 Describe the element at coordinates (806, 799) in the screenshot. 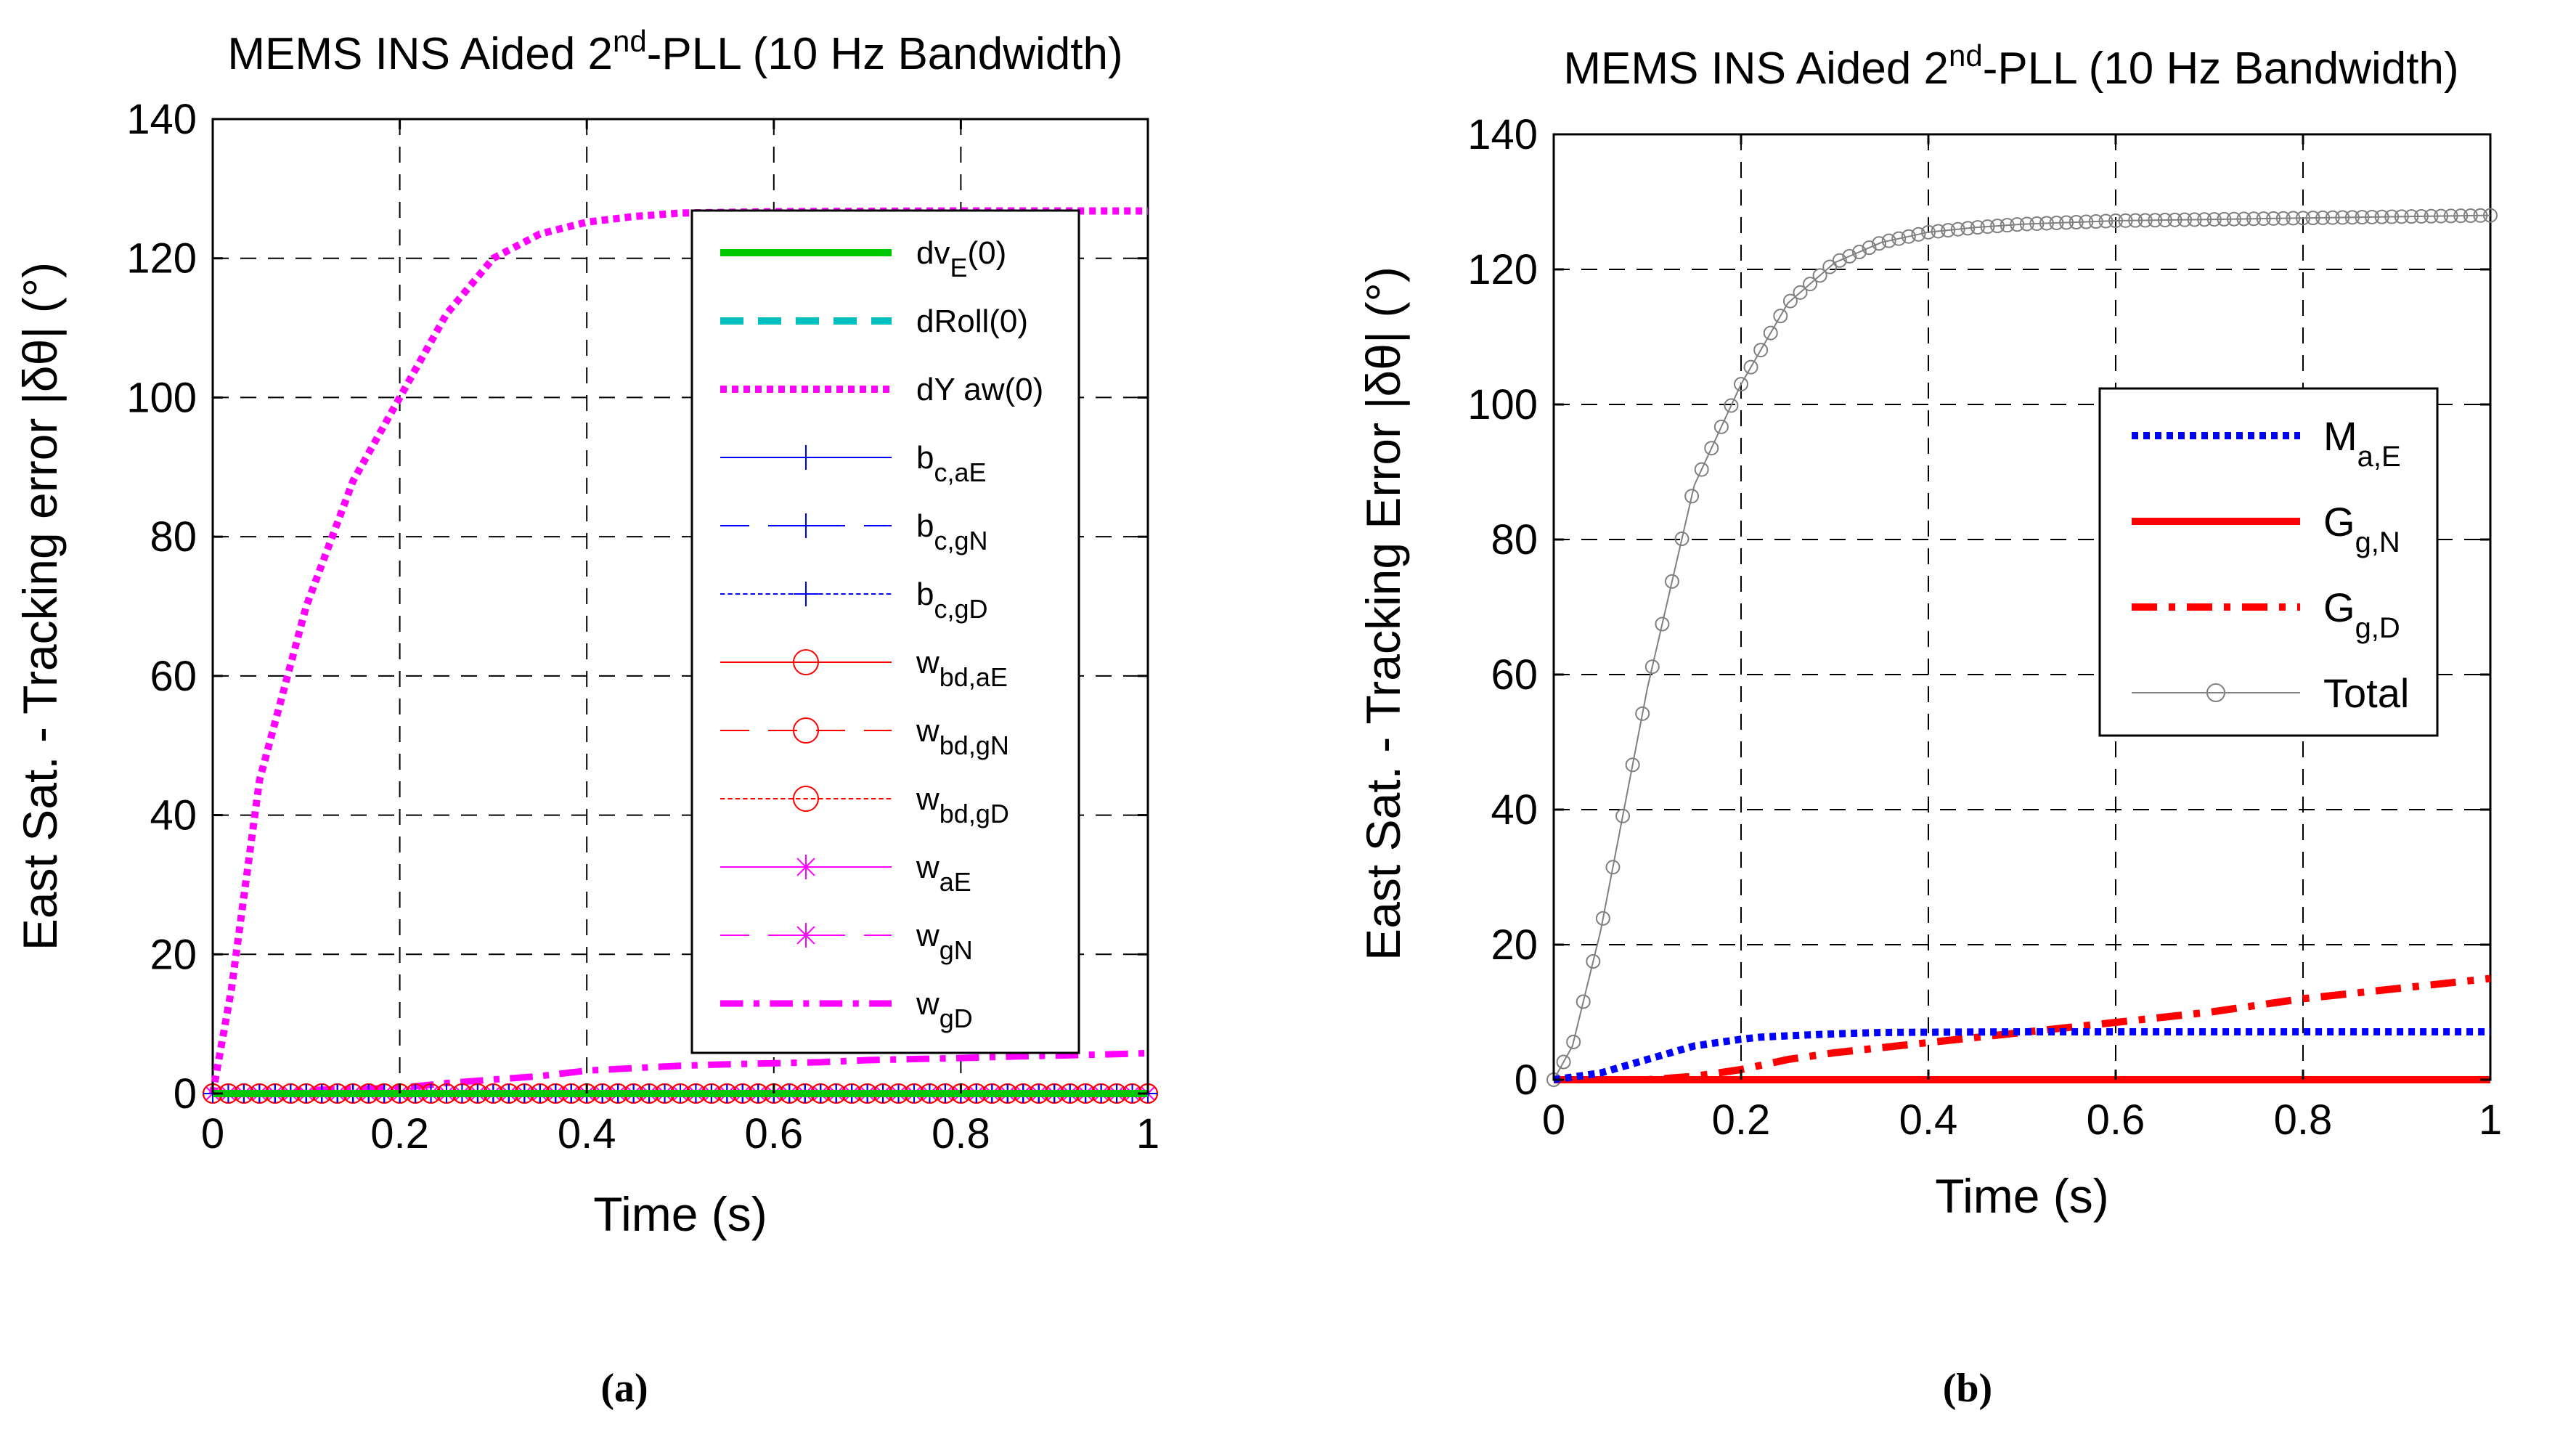

I see `chart-a-legend-w-bd-gd-swatch-marker` at that location.